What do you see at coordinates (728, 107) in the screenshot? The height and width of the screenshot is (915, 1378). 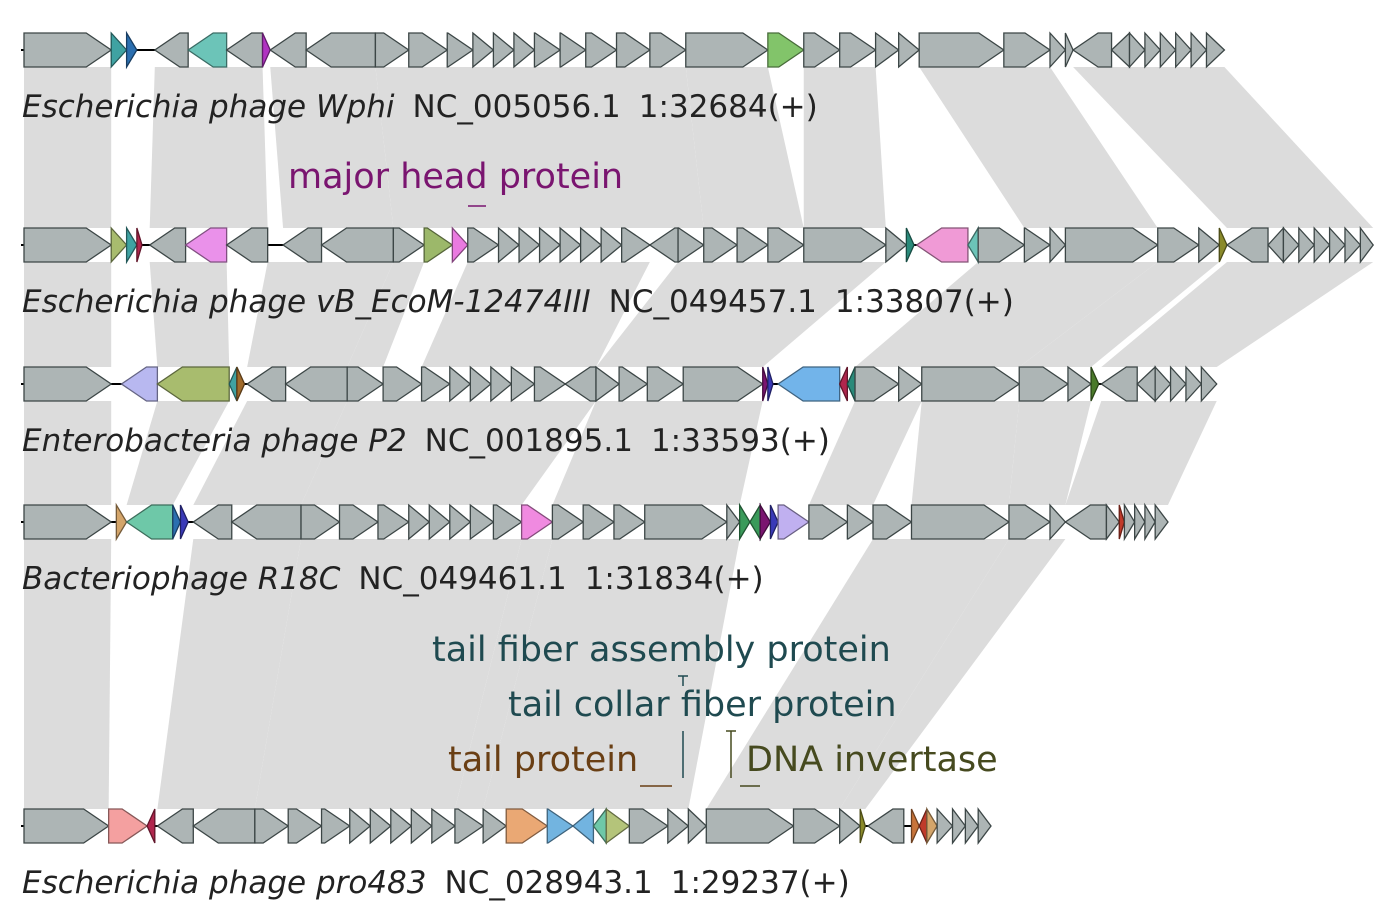 I see `region-range: 1:32684(+)` at bounding box center [728, 107].